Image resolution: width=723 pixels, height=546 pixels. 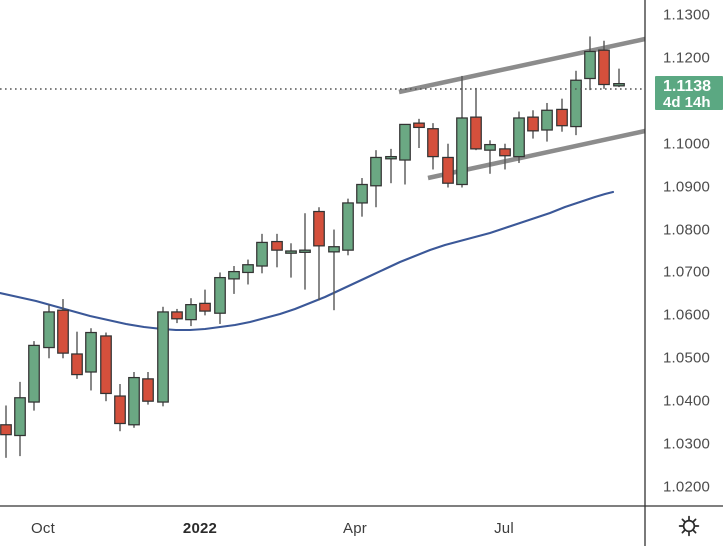 What do you see at coordinates (687, 86) in the screenshot?
I see `current-price-value: 1.1138` at bounding box center [687, 86].